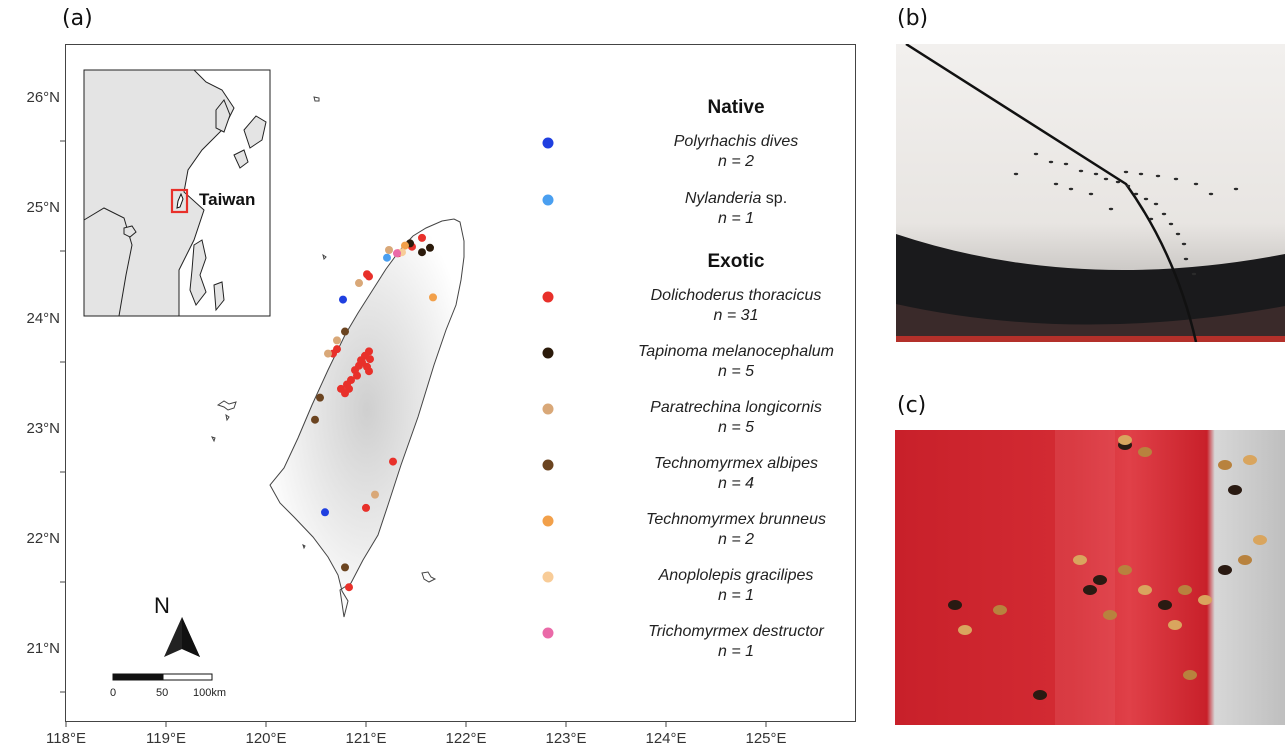 The image size is (1285, 748). I want to click on legend-sample-count: n = 4, so click(736, 483).